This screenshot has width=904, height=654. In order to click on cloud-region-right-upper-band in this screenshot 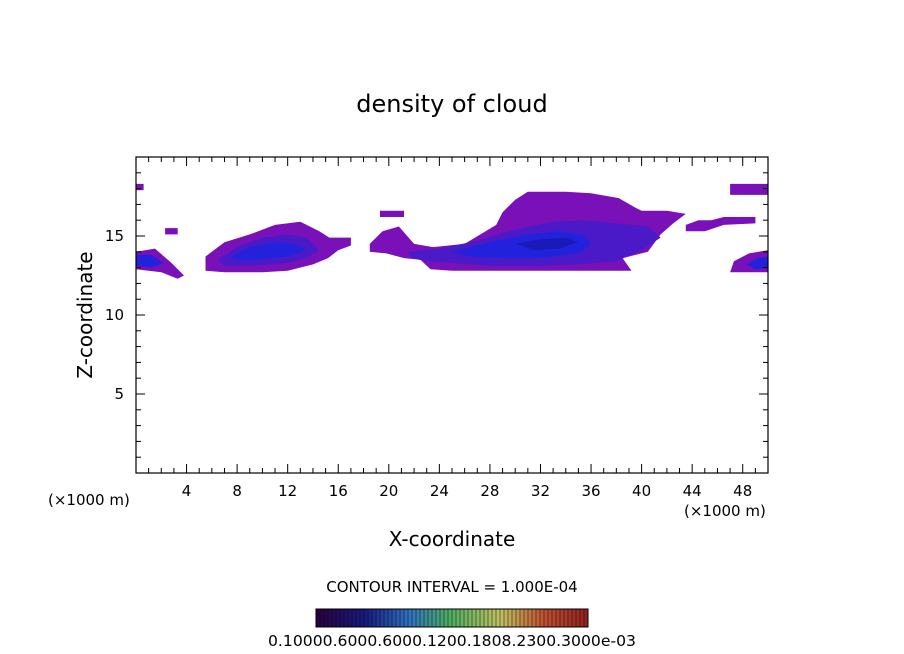, I will do `click(720, 224)`.